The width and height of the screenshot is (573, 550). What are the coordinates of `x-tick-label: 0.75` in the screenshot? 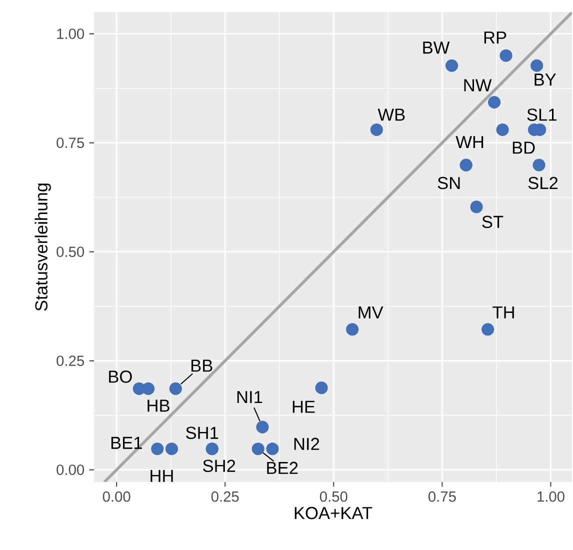 It's located at (442, 496).